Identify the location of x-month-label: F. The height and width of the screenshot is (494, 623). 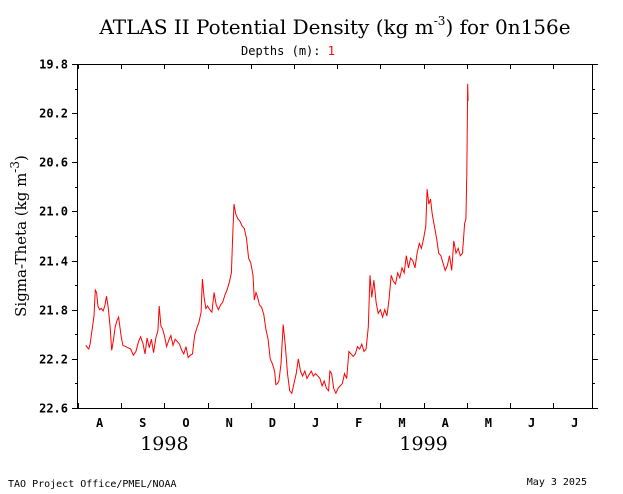
(358, 423).